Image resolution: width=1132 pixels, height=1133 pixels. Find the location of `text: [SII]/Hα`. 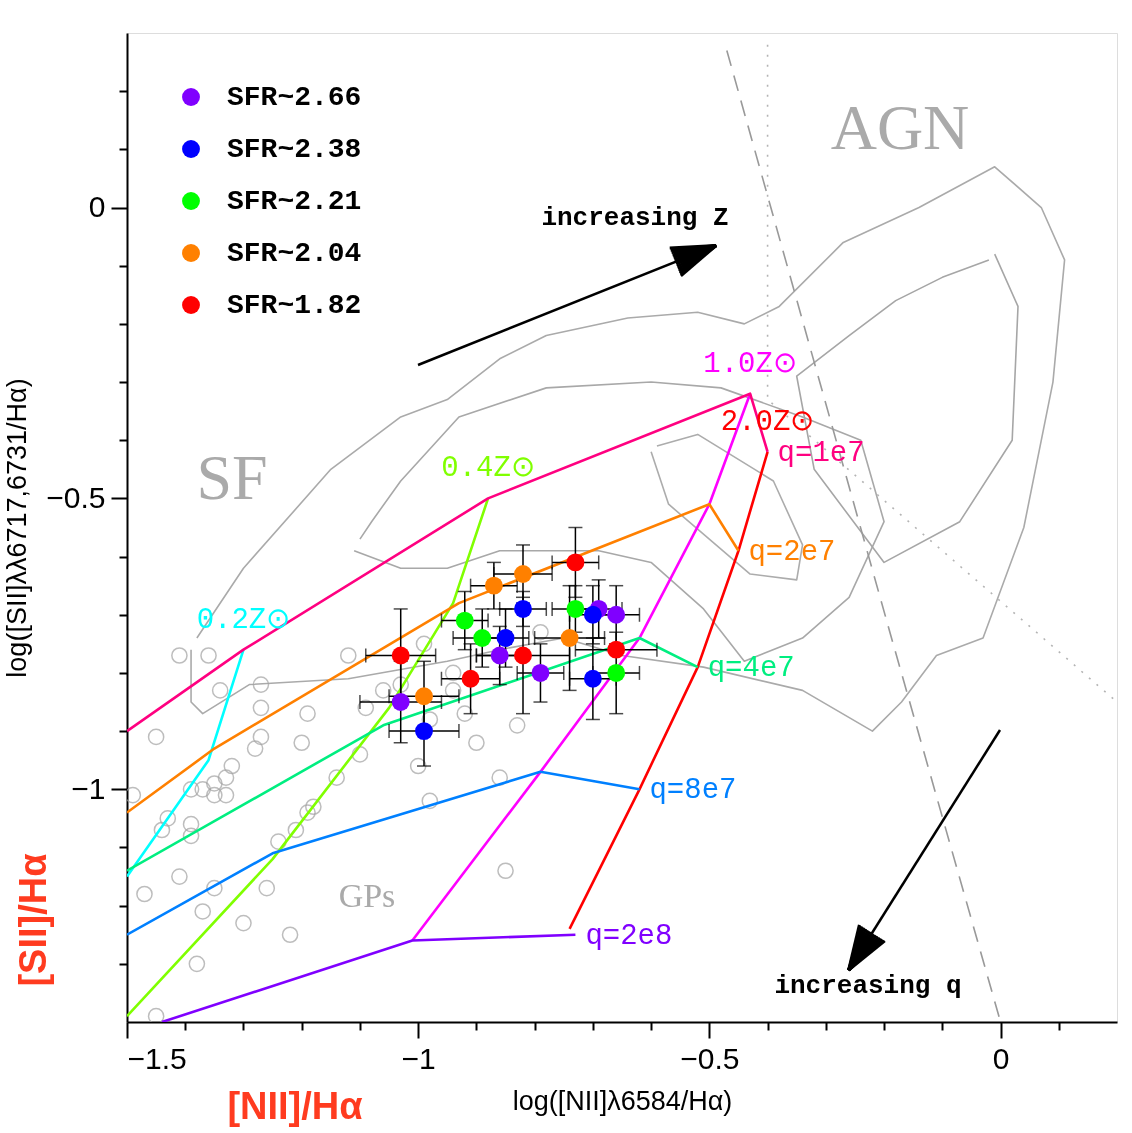

text: [SII]/Hα is located at coordinates (33, 920).